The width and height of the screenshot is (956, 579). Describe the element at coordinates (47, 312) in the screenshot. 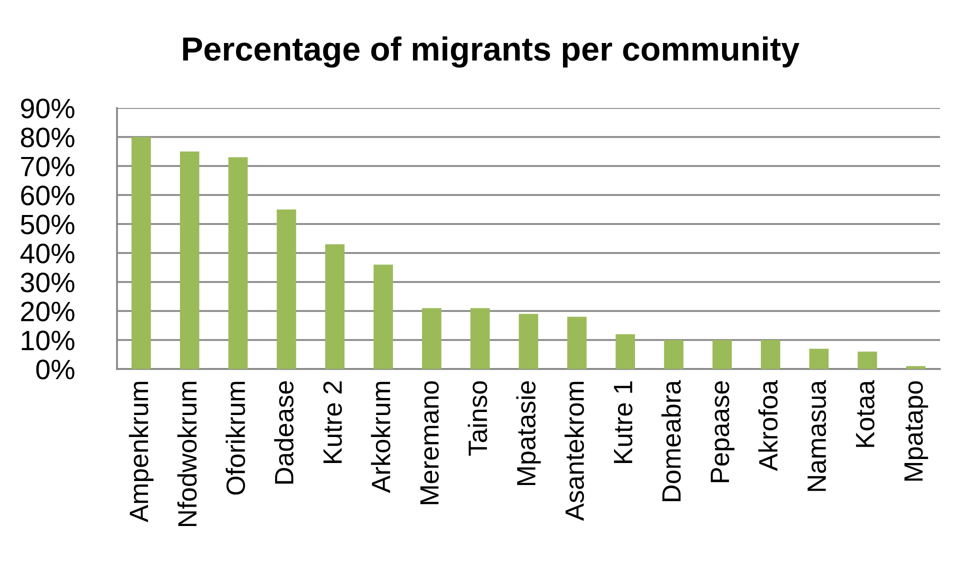

I see `y-tick-label: 20%` at that location.